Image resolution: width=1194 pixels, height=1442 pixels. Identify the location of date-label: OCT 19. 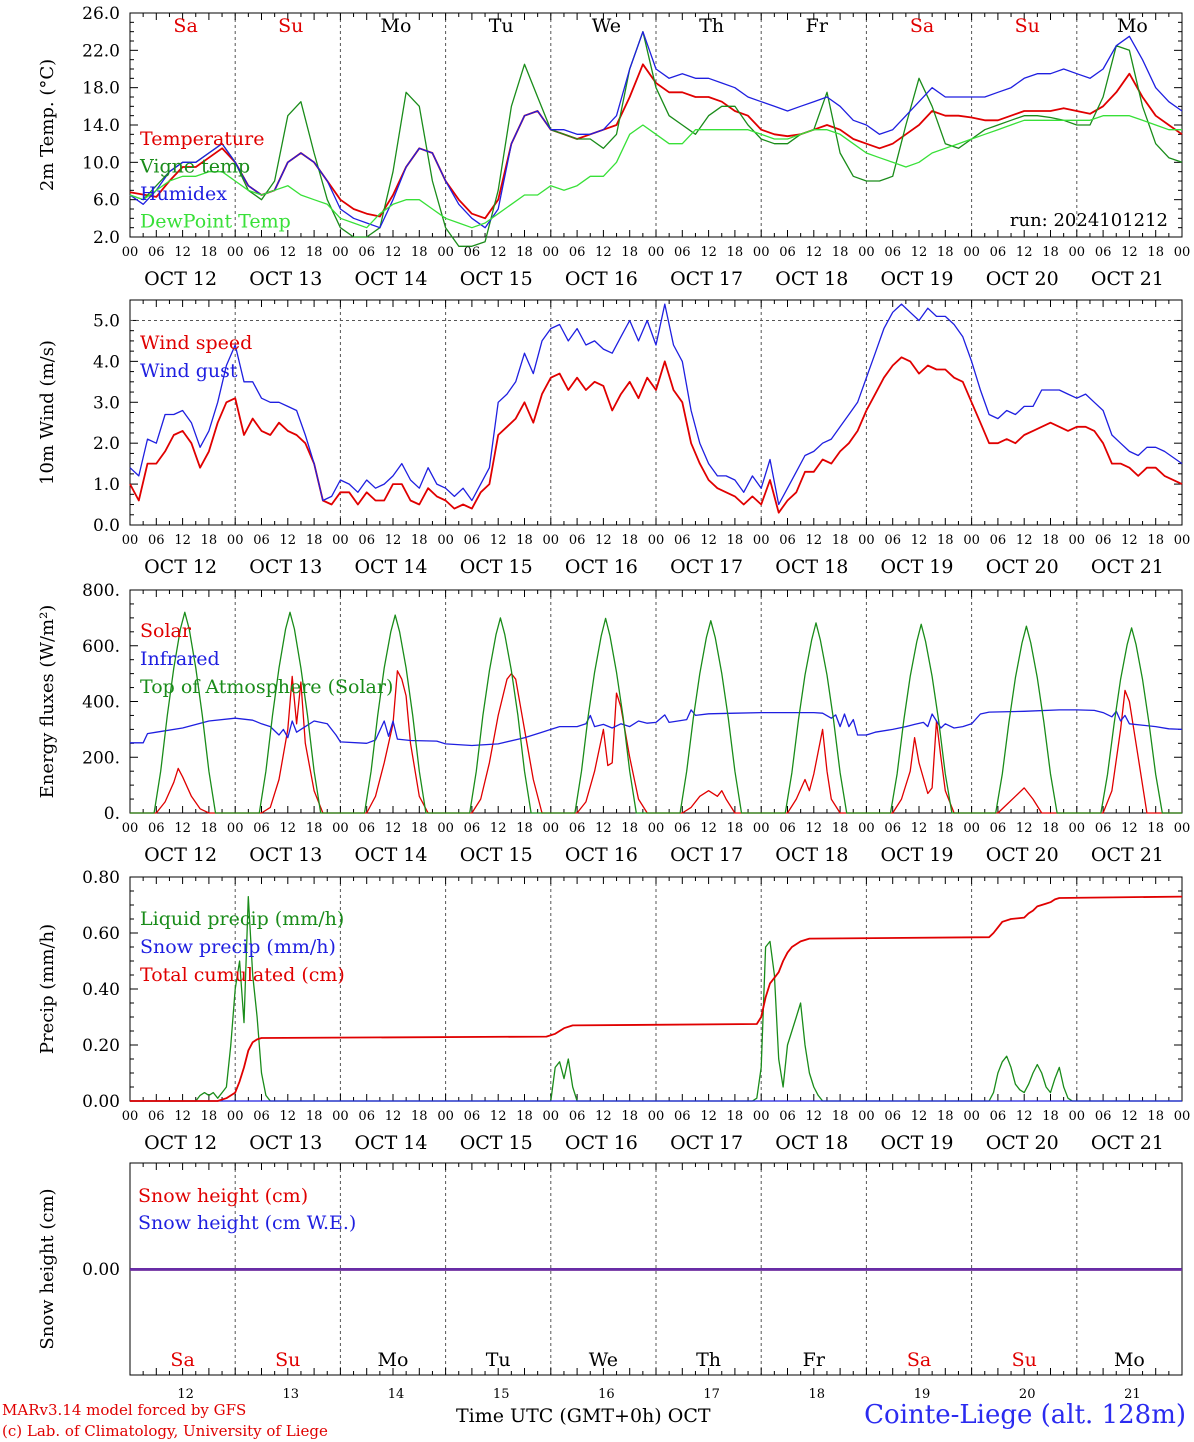
(916, 855).